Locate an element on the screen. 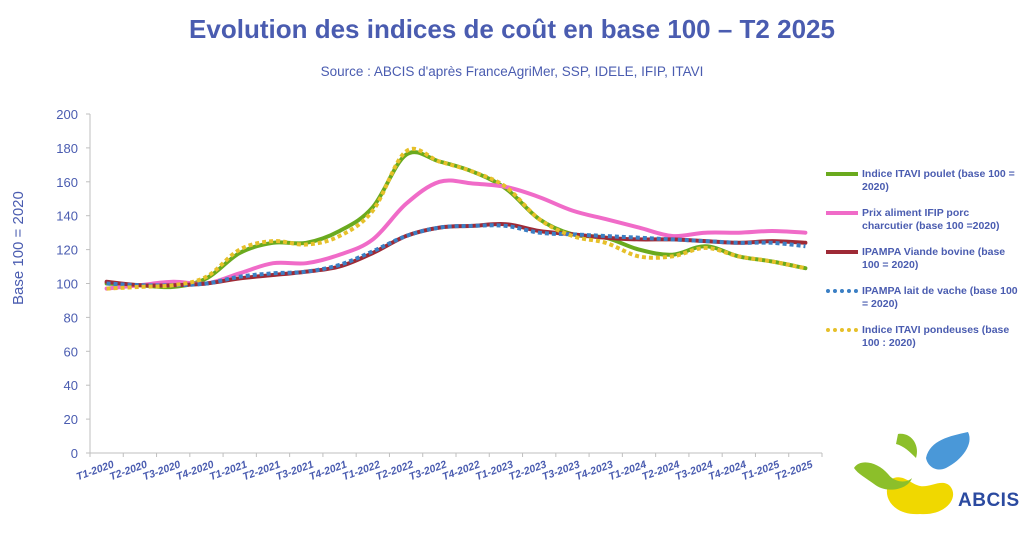 This screenshot has width=1024, height=533. y-tick-label: 160 is located at coordinates (67, 182).